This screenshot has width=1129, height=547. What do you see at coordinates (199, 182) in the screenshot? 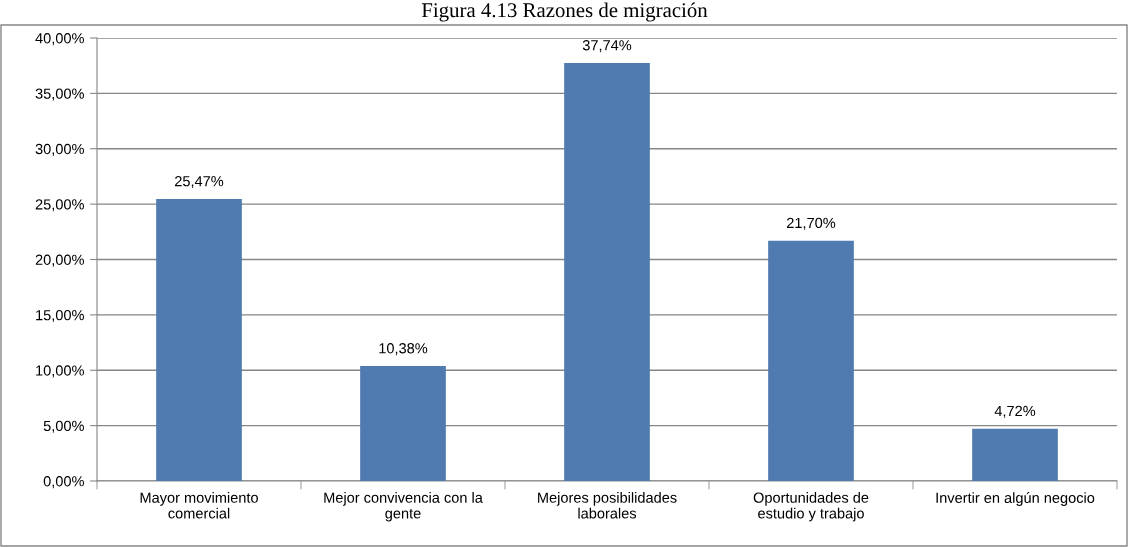
I see `data-label: 25,47%` at bounding box center [199, 182].